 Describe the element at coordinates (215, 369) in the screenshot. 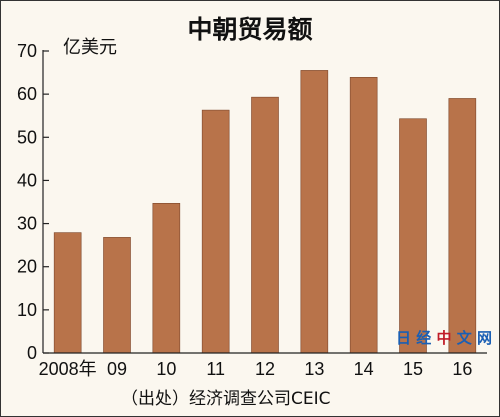

I see `x-tick-label: 11` at that location.